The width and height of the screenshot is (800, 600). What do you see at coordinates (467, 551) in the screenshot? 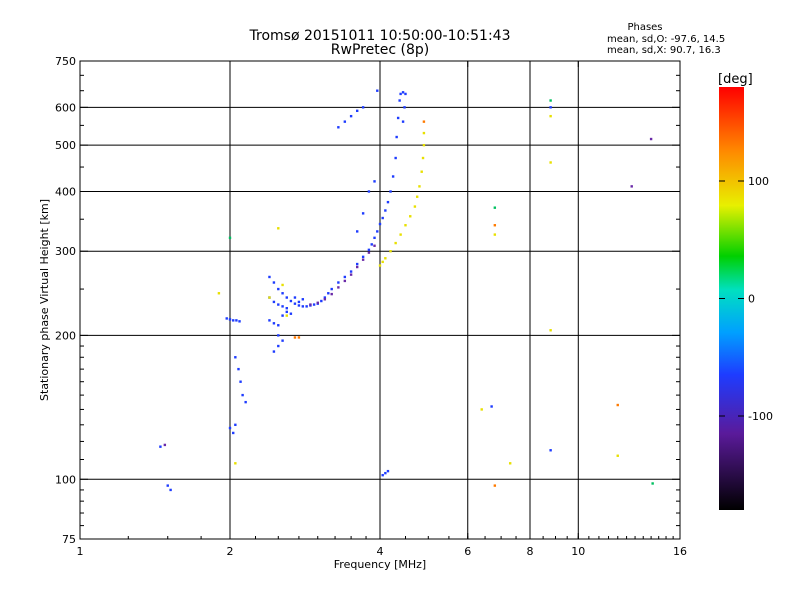
I see `x-tick-label: 6` at bounding box center [467, 551].